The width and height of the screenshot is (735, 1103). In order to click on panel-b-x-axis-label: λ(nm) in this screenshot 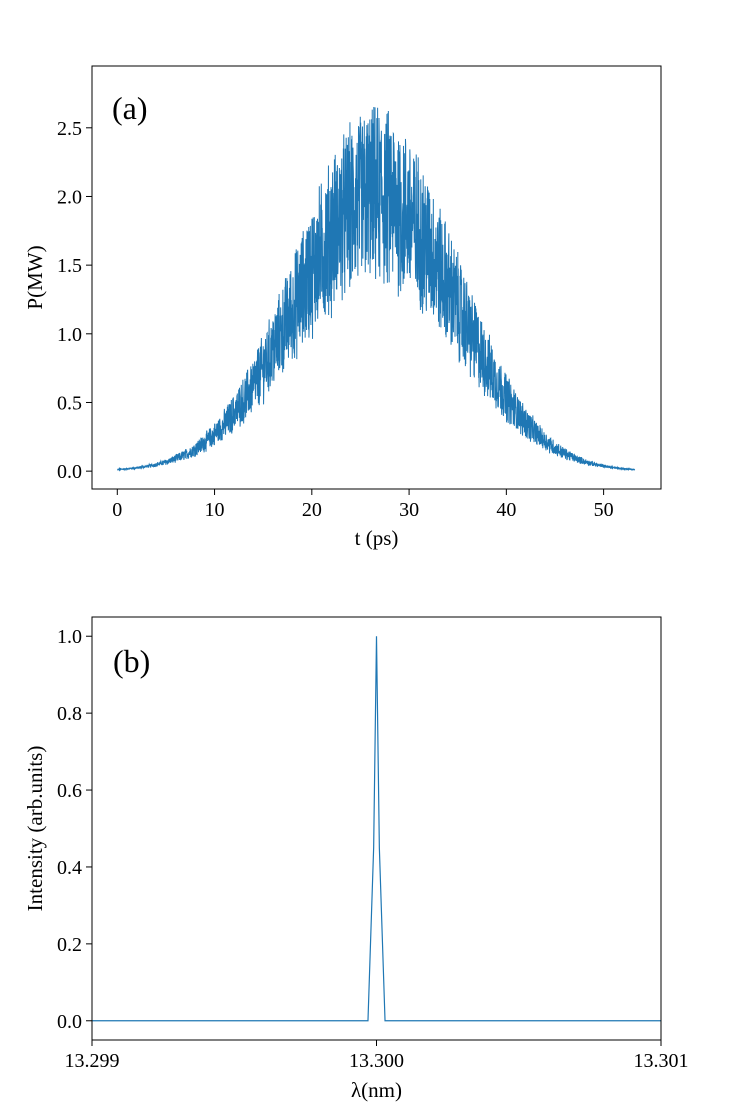, I will do `click(376, 1090)`.